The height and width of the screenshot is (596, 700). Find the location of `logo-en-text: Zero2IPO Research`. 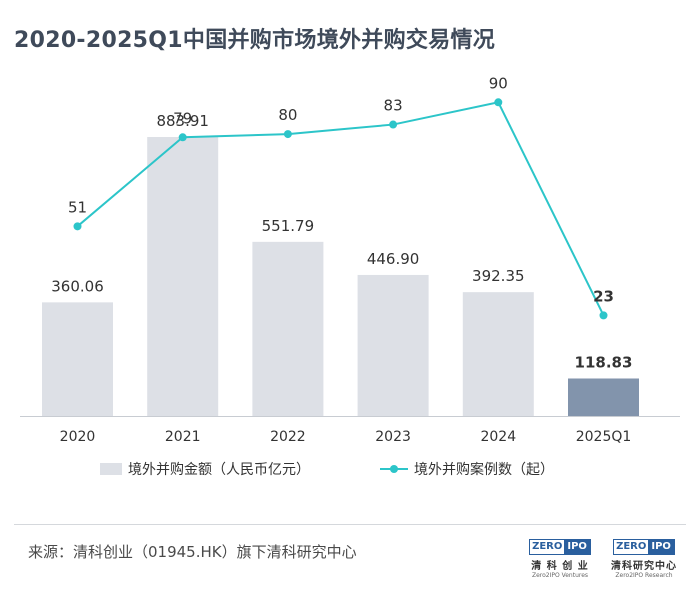

logo-en-text: Zero2IPO Research is located at coordinates (644, 575).